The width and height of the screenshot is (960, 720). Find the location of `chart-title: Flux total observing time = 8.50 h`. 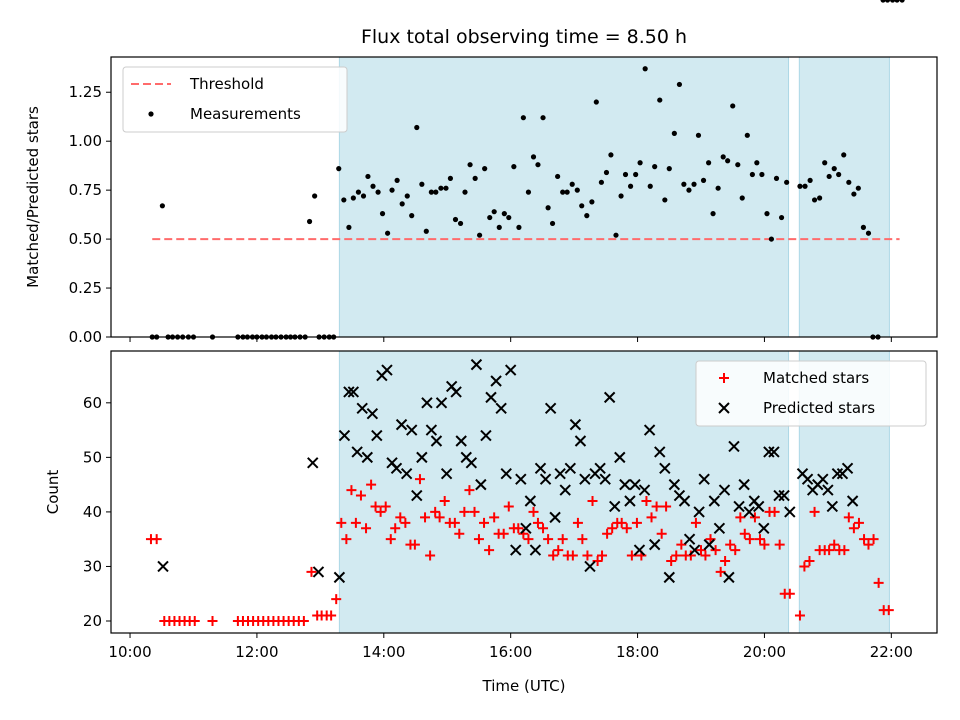

chart-title: Flux total observing time = 8.50 h is located at coordinates (524, 37).